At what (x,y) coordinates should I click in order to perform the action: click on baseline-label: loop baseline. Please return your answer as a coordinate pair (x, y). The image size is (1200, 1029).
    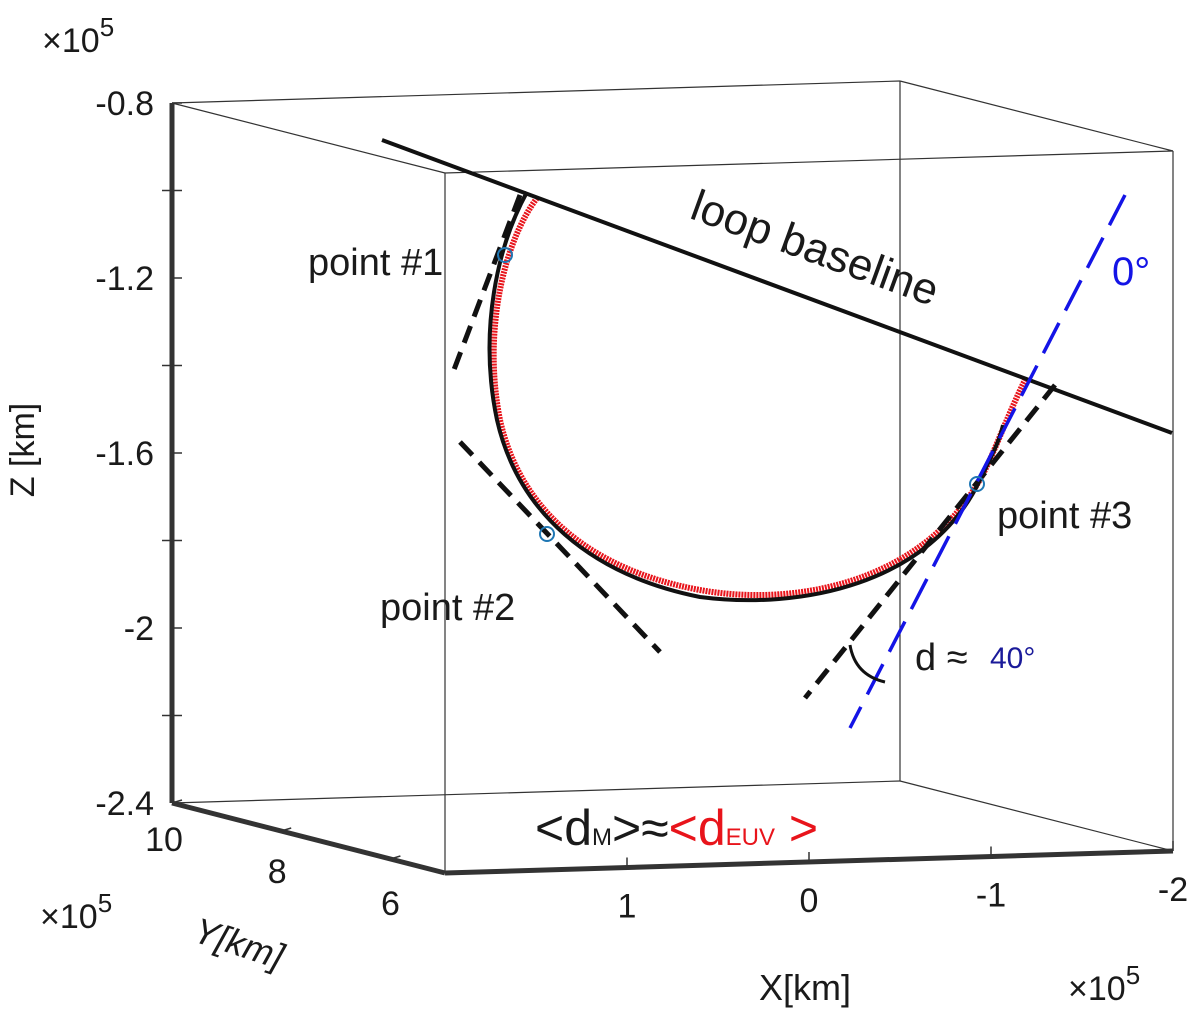
    Looking at the image, I should click on (815, 248).